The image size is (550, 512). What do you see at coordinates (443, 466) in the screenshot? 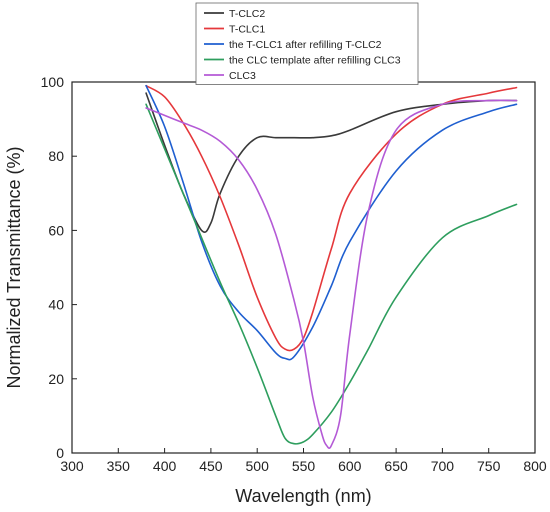
I see `x-tick-label: 700` at bounding box center [443, 466].